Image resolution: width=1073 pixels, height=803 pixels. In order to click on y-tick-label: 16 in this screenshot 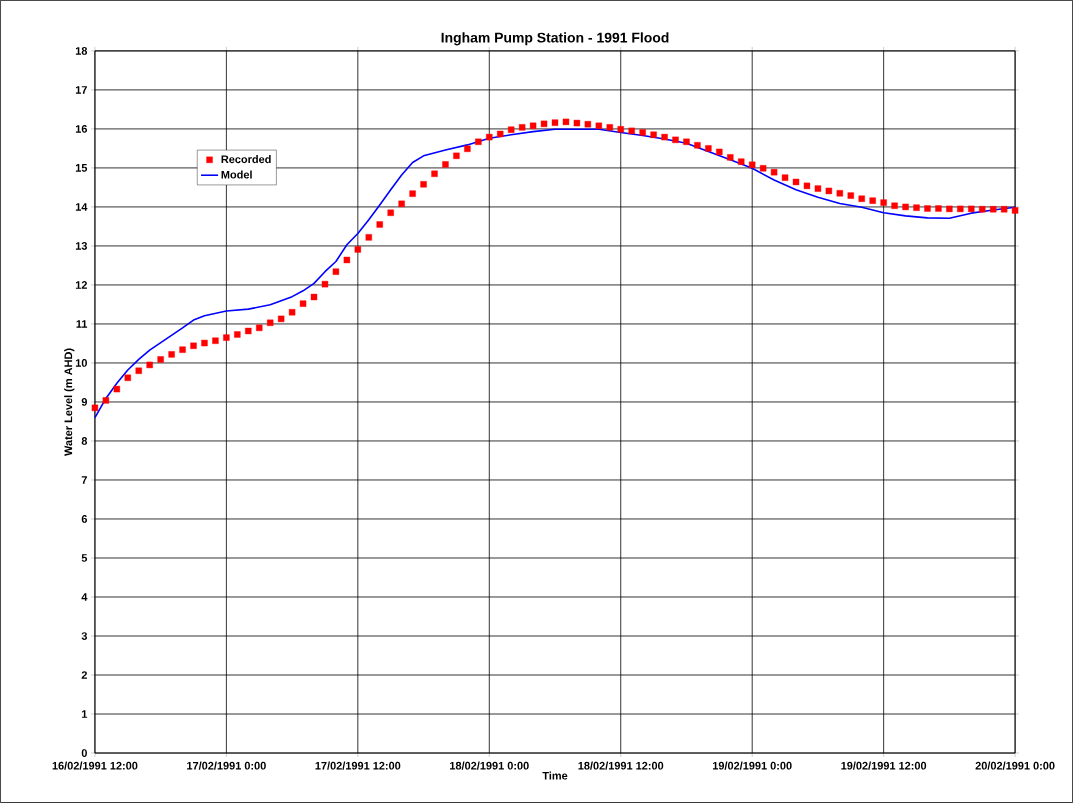, I will do `click(81, 129)`.